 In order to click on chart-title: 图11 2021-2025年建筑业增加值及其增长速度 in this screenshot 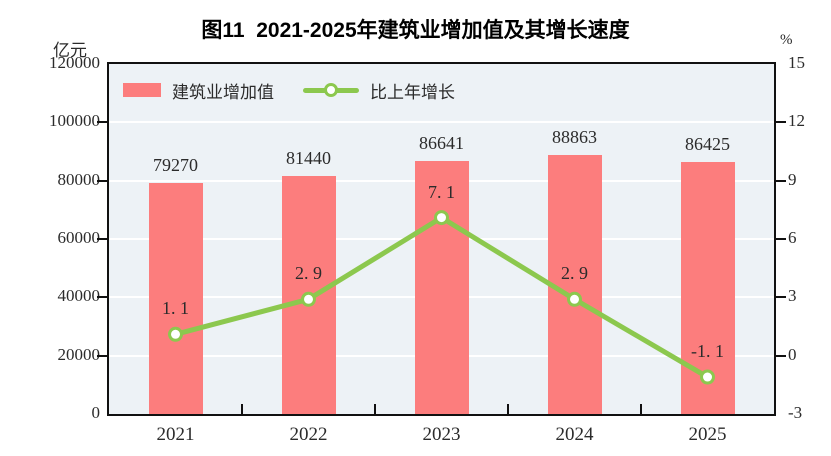, I will do `click(415, 30)`.